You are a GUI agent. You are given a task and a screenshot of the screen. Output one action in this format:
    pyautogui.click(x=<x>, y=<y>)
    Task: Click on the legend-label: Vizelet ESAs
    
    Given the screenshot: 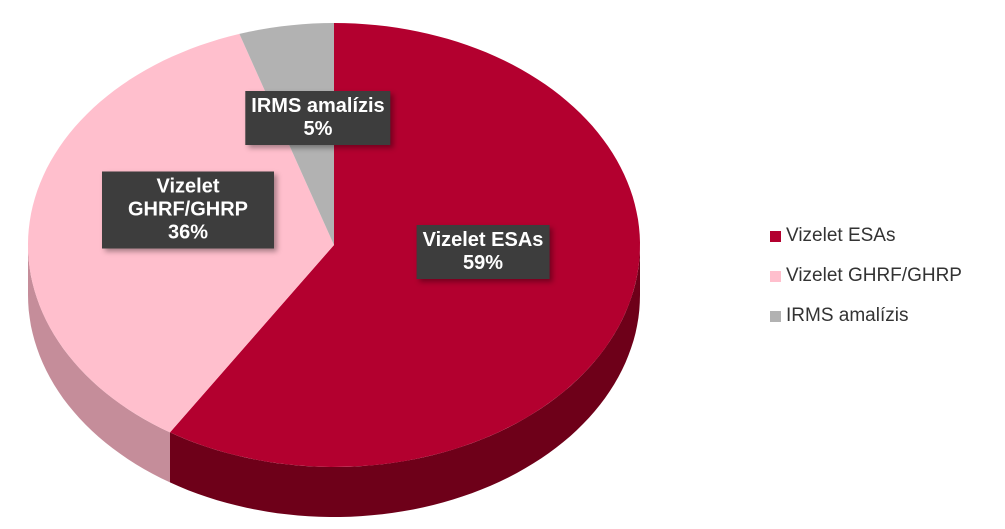 What is the action you would take?
    pyautogui.click(x=841, y=235)
    